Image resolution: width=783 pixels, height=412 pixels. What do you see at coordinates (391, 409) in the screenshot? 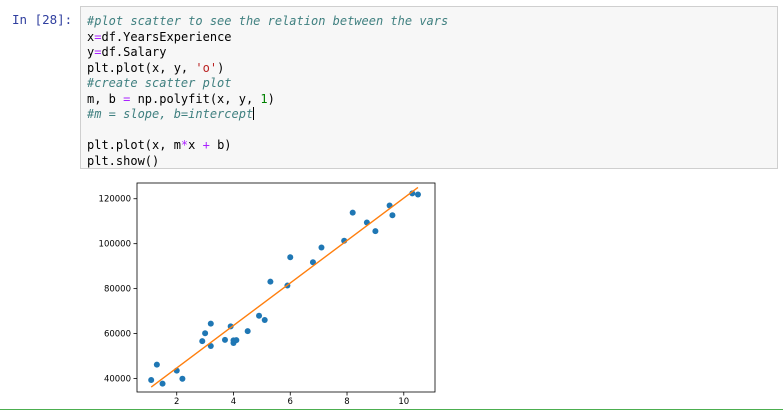
I see `cell-divider` at bounding box center [391, 409].